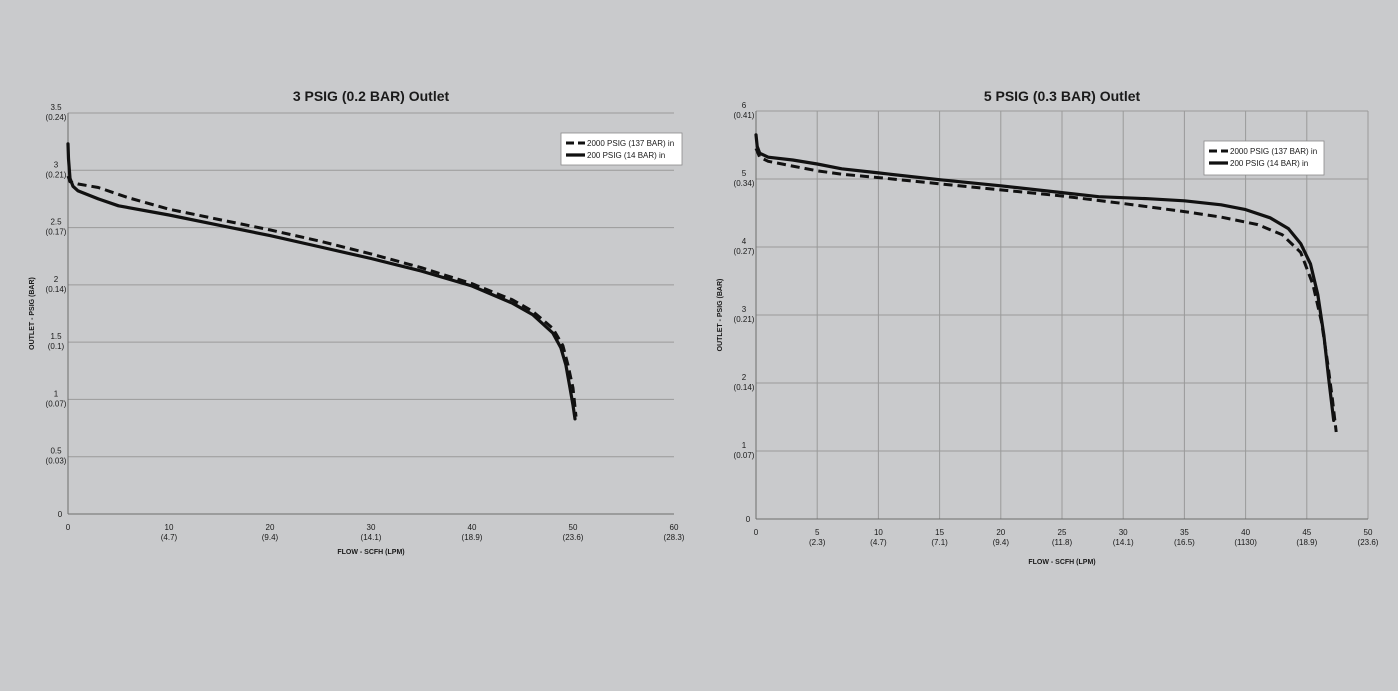 This screenshot has height=691, width=1398. I want to click on y-tick-sublabel: (0.41), so click(744, 115).